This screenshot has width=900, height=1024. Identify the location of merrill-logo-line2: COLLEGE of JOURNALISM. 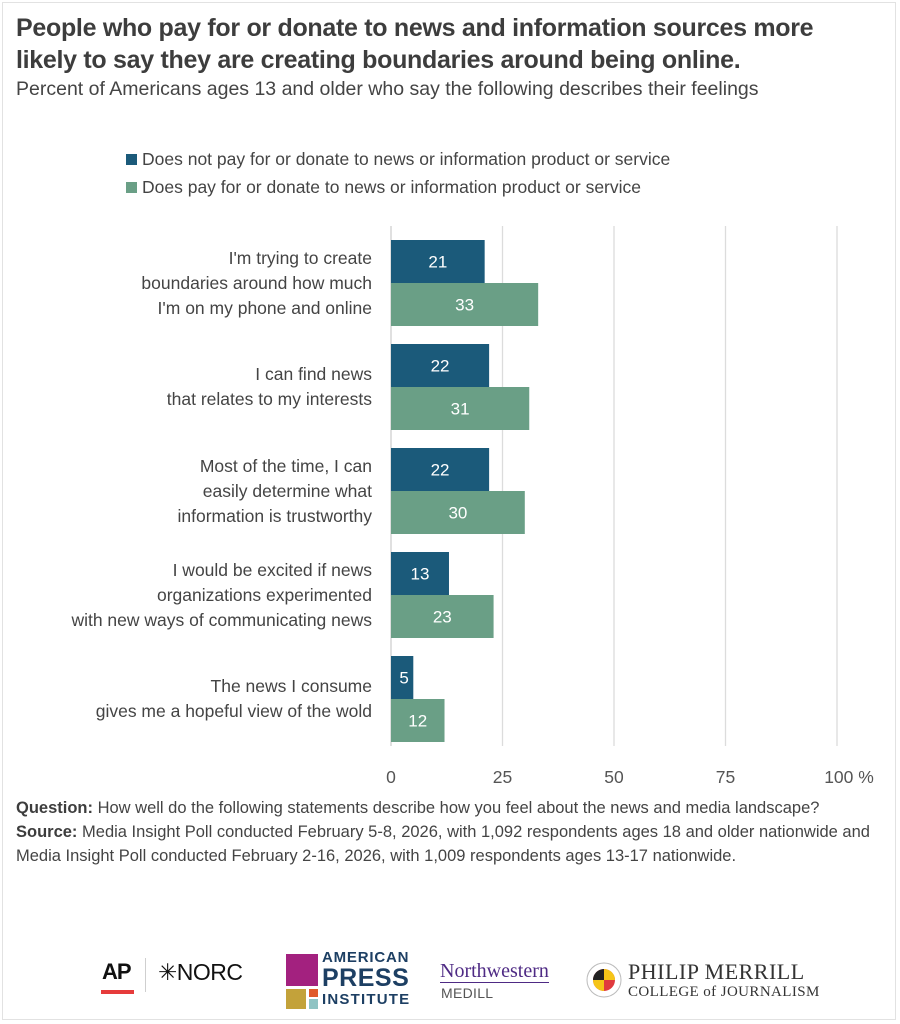
(724, 992).